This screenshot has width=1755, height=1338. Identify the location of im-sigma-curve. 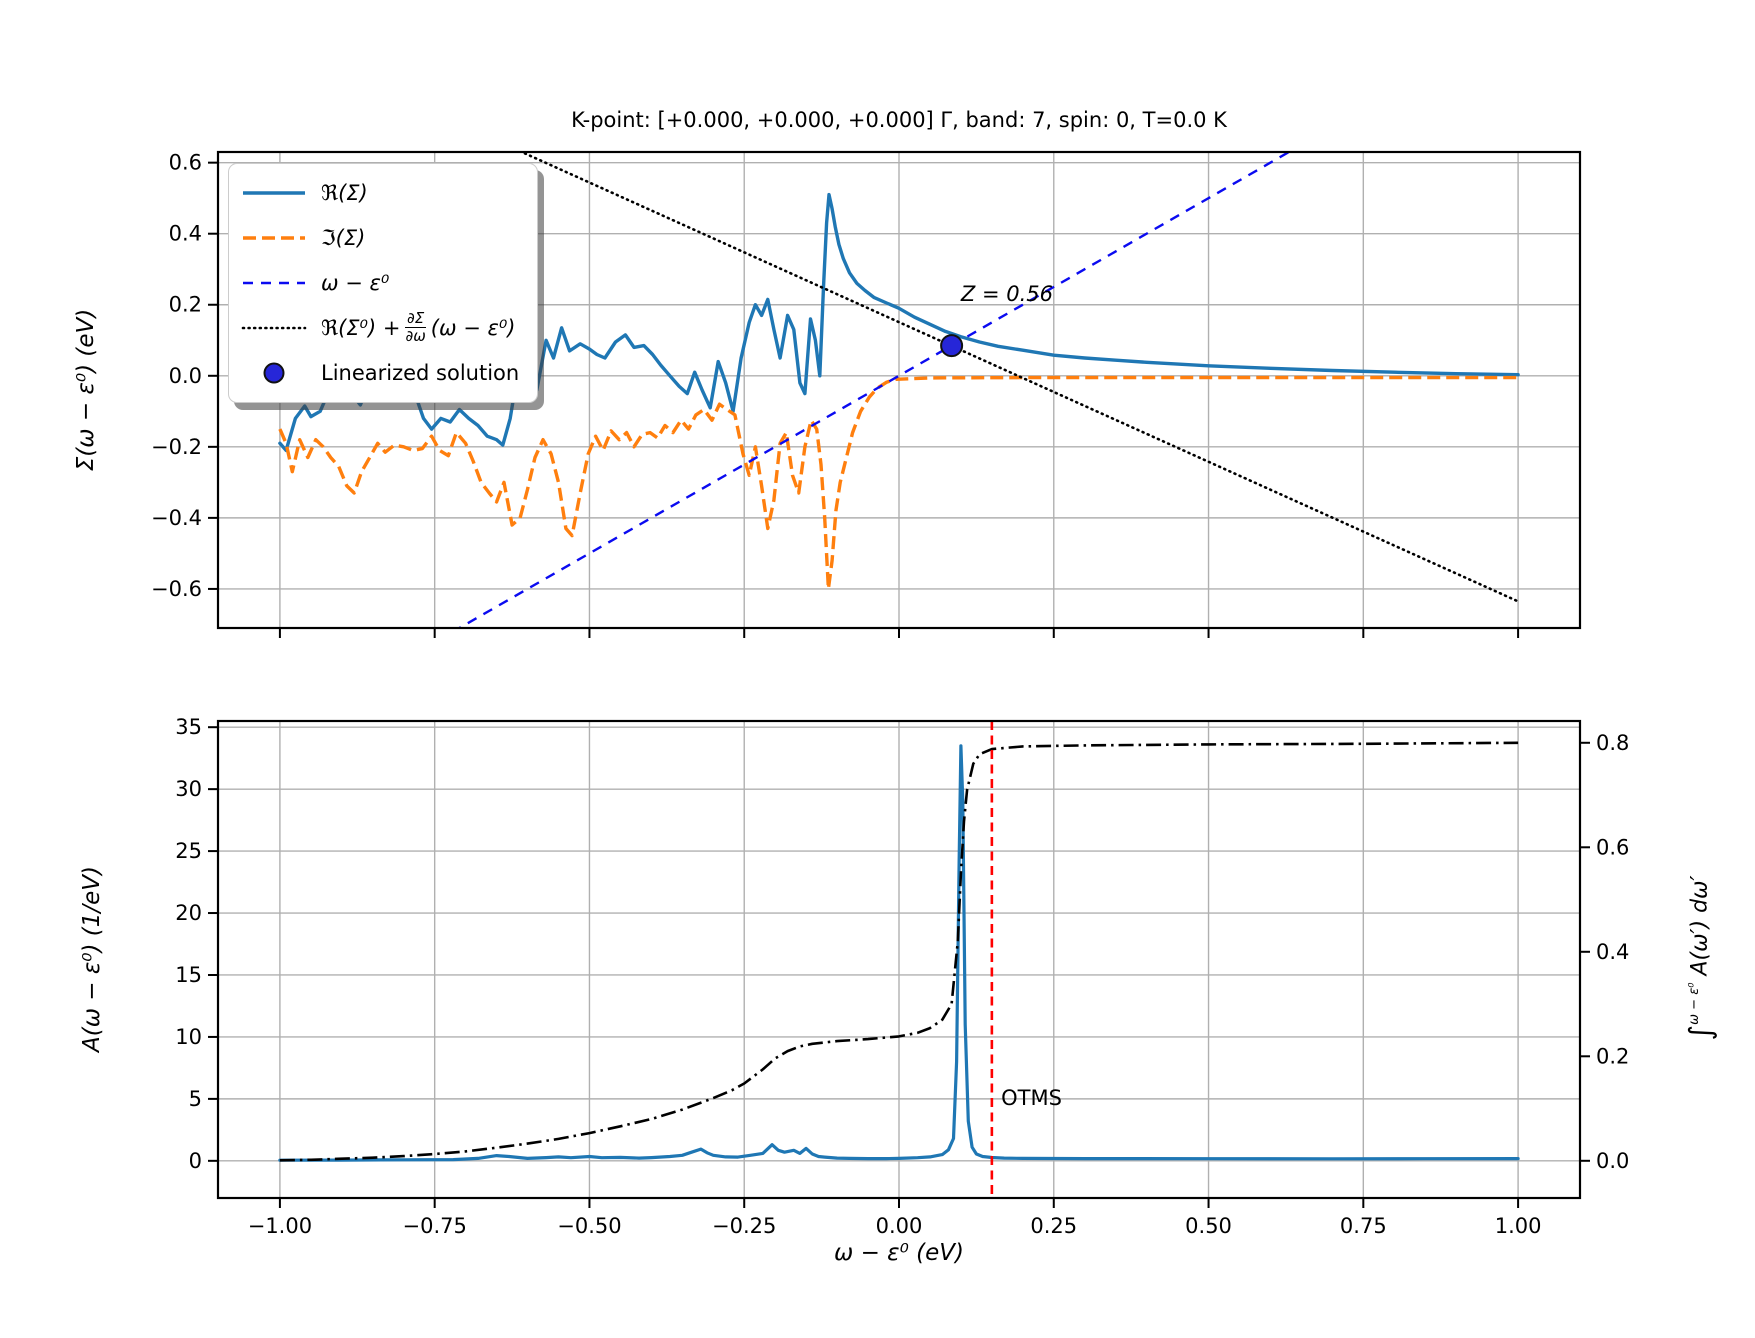
(898, 483).